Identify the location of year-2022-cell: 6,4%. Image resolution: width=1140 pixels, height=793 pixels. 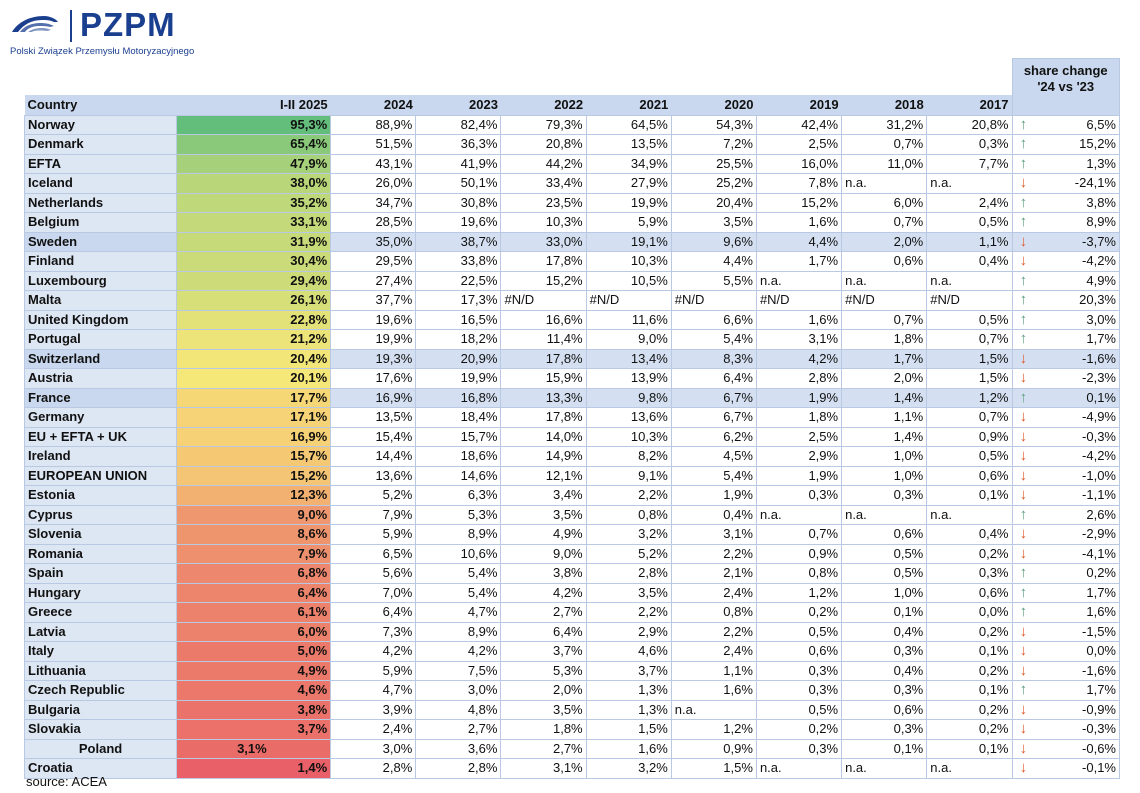
(543, 631).